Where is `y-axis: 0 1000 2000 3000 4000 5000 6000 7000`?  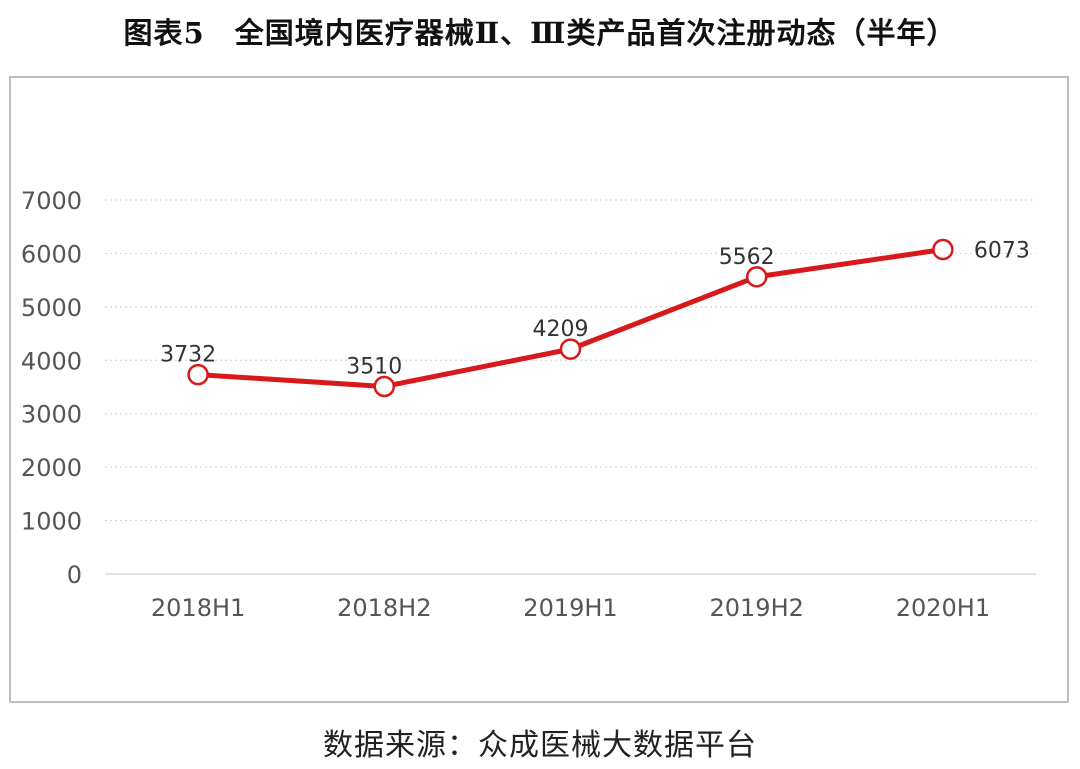
y-axis: 0 1000 2000 3000 4000 5000 6000 7000 is located at coordinates (51, 388).